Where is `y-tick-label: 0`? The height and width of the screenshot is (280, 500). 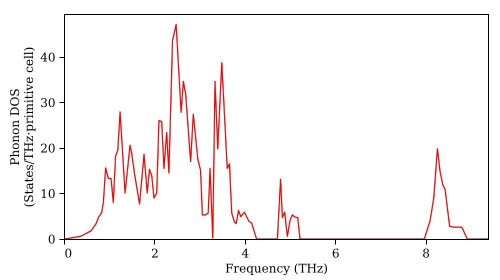
y-tick-label: 0 is located at coordinates (52, 239).